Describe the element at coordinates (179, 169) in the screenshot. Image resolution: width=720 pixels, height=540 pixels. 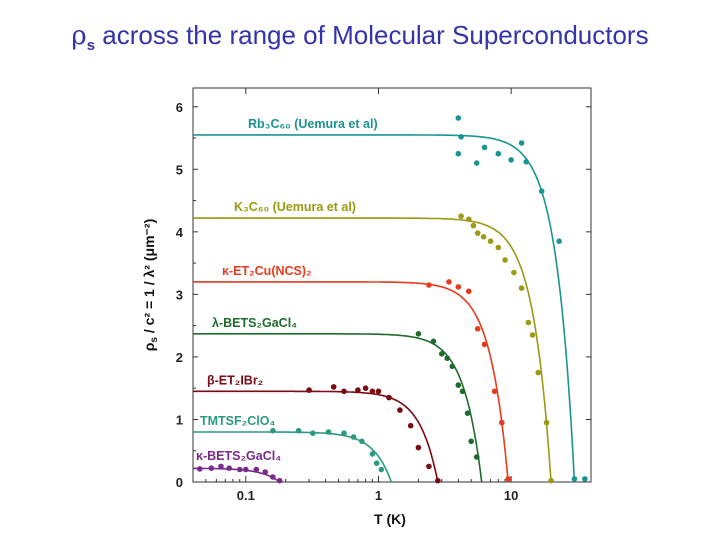
I see `y-tick-label: 5` at that location.